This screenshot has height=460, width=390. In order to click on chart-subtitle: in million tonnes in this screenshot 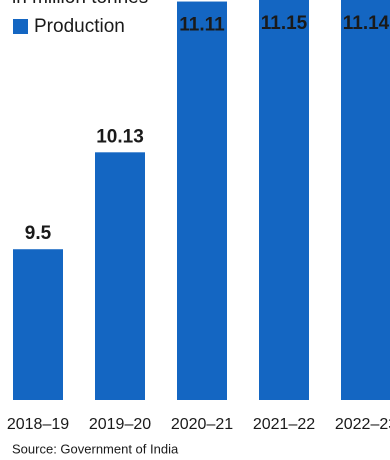, I will do `click(80, 4)`.